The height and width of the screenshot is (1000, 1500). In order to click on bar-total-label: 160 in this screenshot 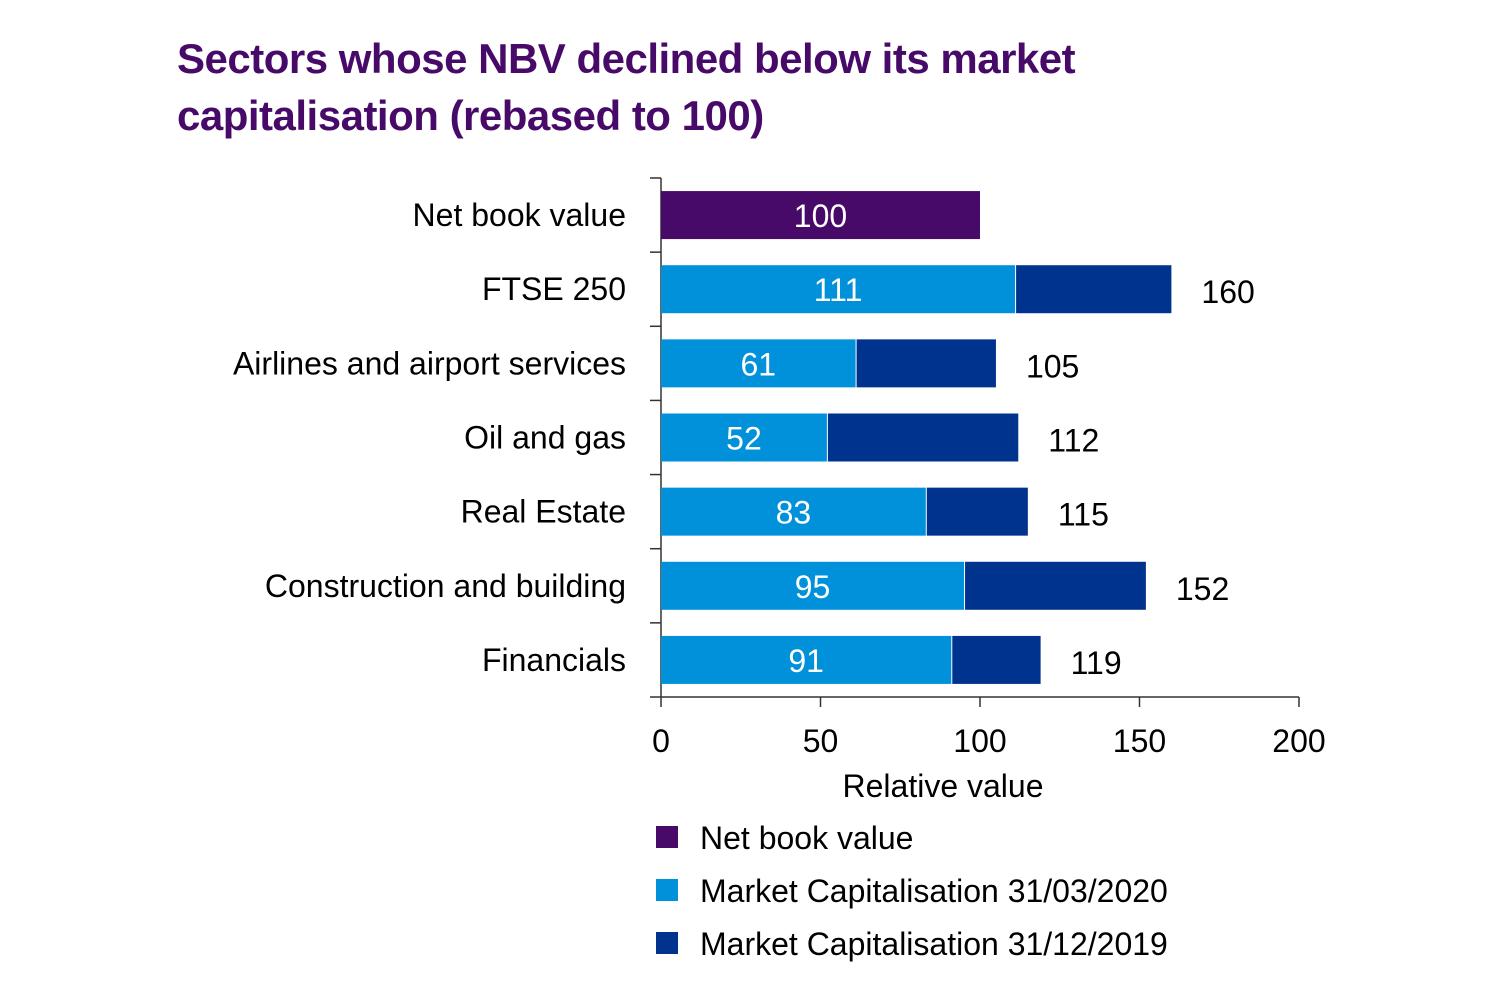, I will do `click(1227, 292)`.